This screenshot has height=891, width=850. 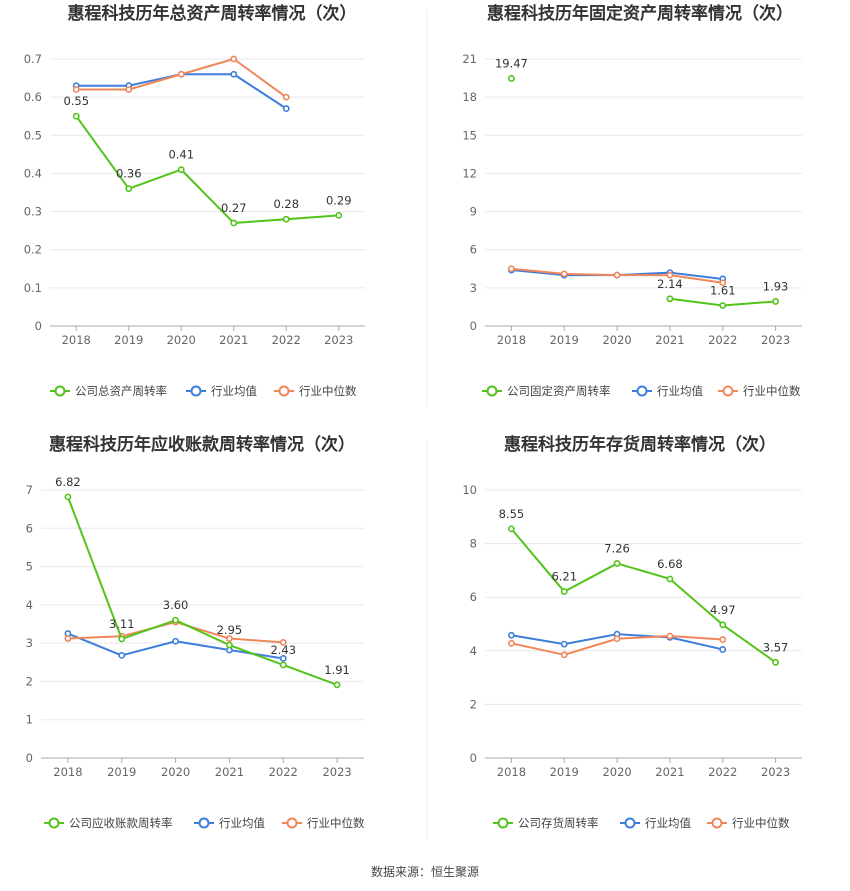 What do you see at coordinates (67, 772) in the screenshot?
I see `x-tick-label: 2018` at bounding box center [67, 772].